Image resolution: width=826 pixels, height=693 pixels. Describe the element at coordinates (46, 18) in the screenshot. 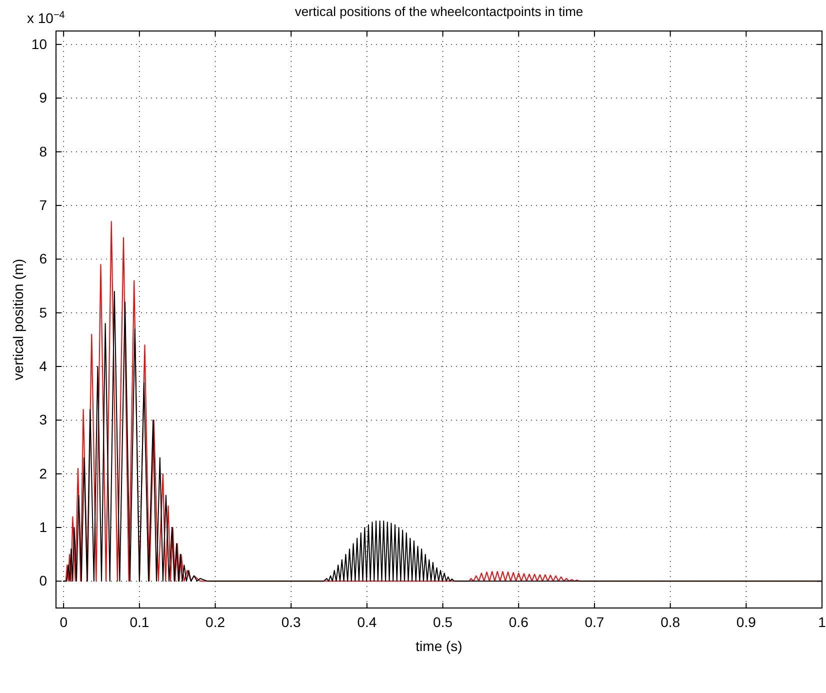

I see `text: x 10$^{−4}$` at that location.